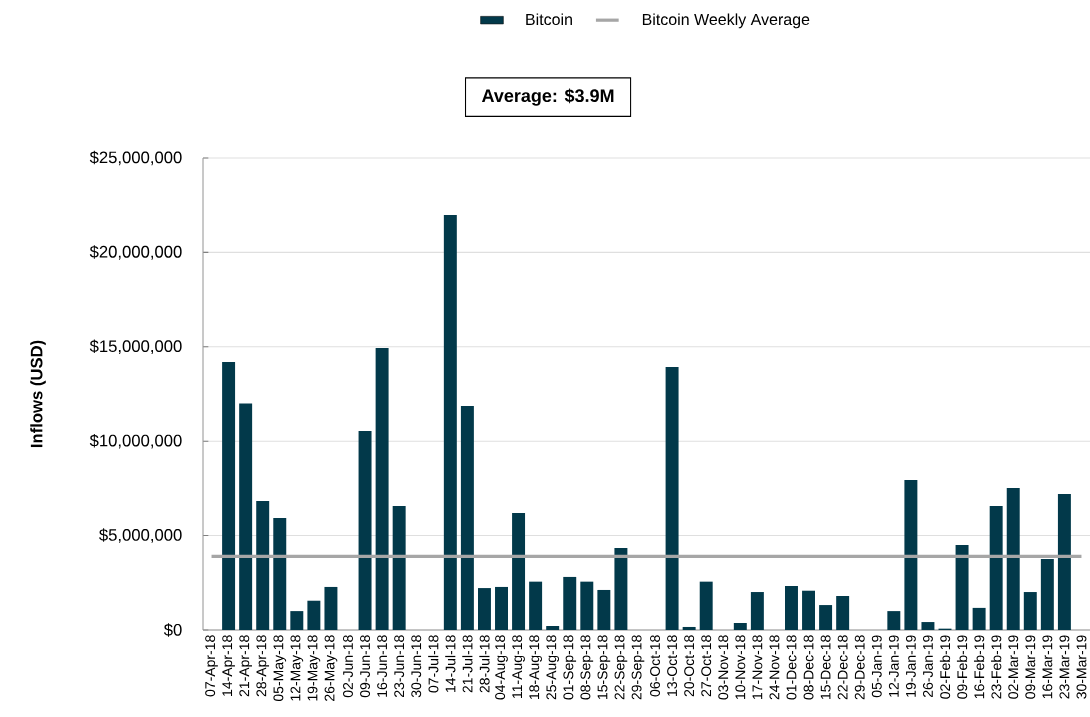 The height and width of the screenshot is (717, 1090). What do you see at coordinates (314, 668) in the screenshot?
I see `x-tick-label: 19-May-18` at bounding box center [314, 668].